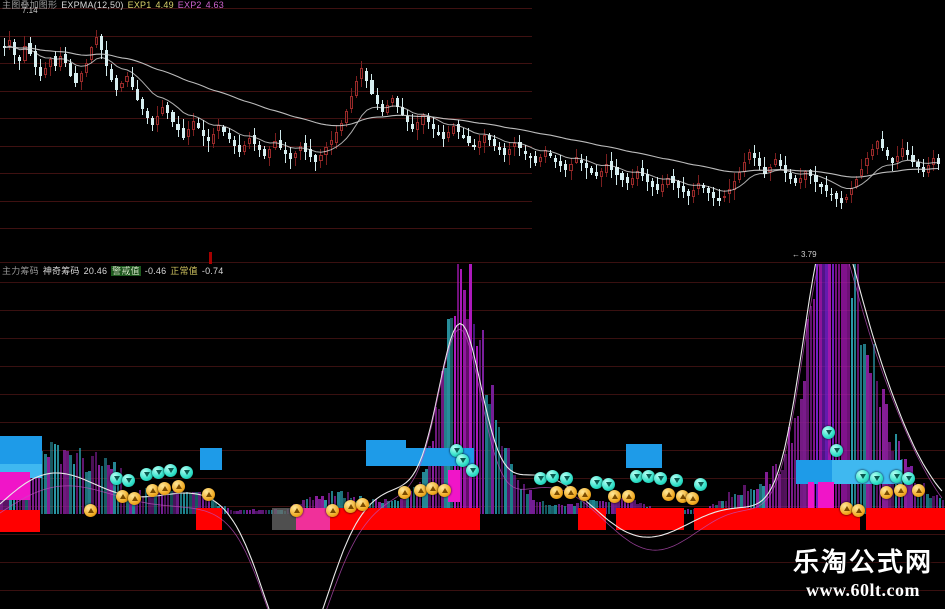  What do you see at coordinates (189, 5) in the screenshot?
I see `price-header-exp2-label: EXP2` at bounding box center [189, 5].